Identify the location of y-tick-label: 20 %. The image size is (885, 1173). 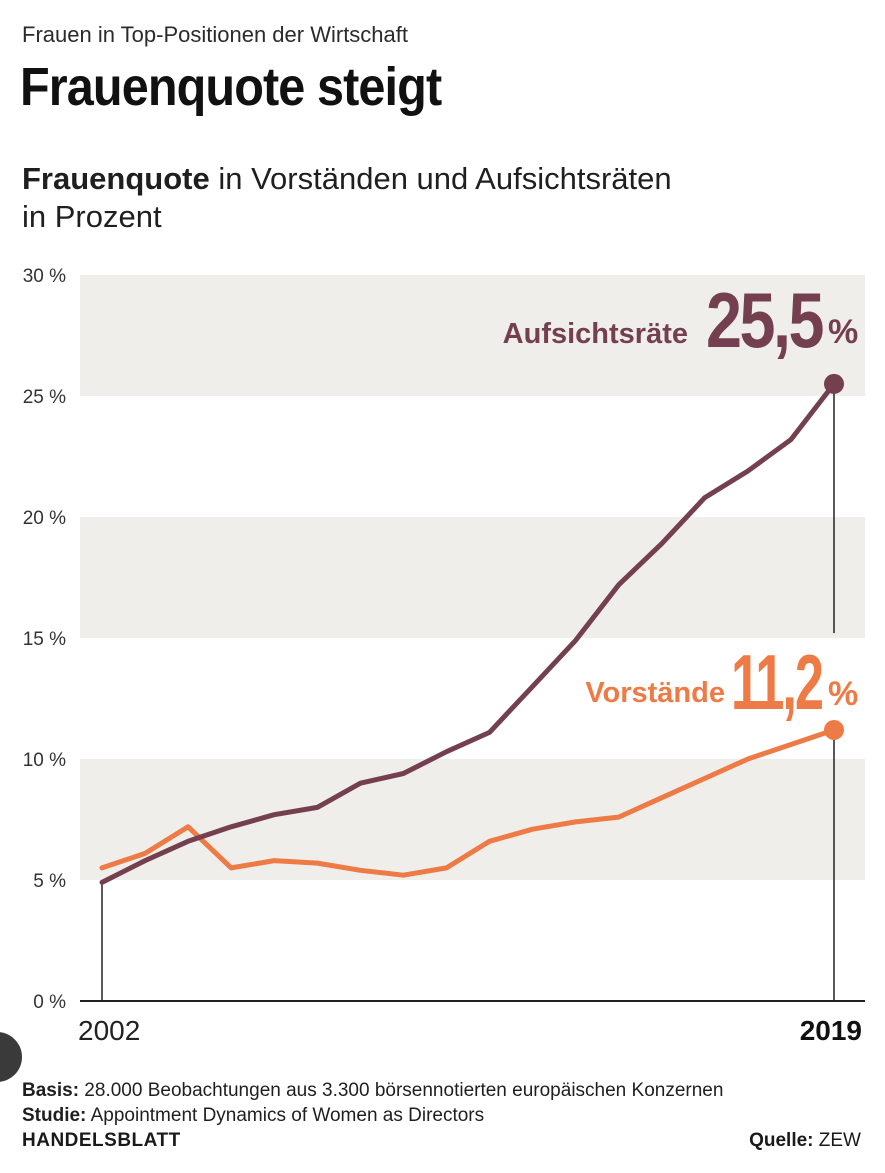
(44, 518).